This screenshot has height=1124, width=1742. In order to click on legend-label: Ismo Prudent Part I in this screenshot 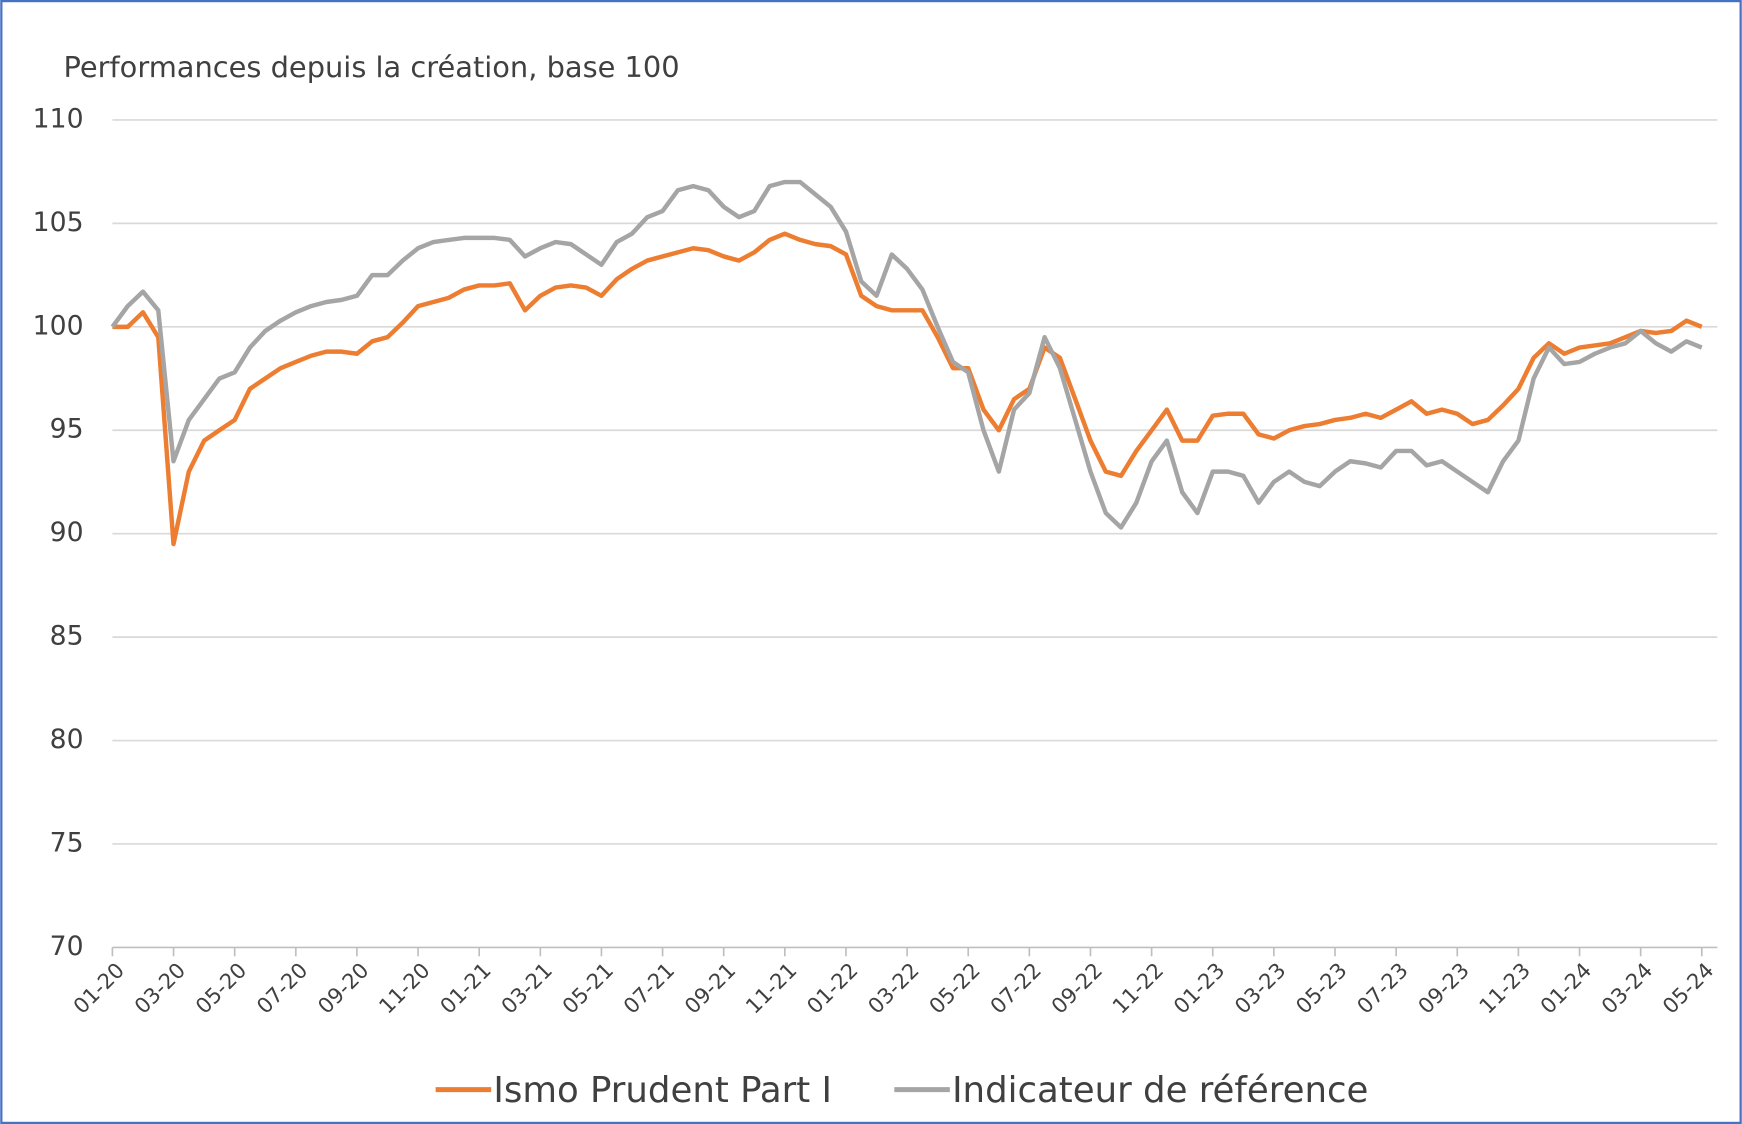, I will do `click(662, 1090)`.